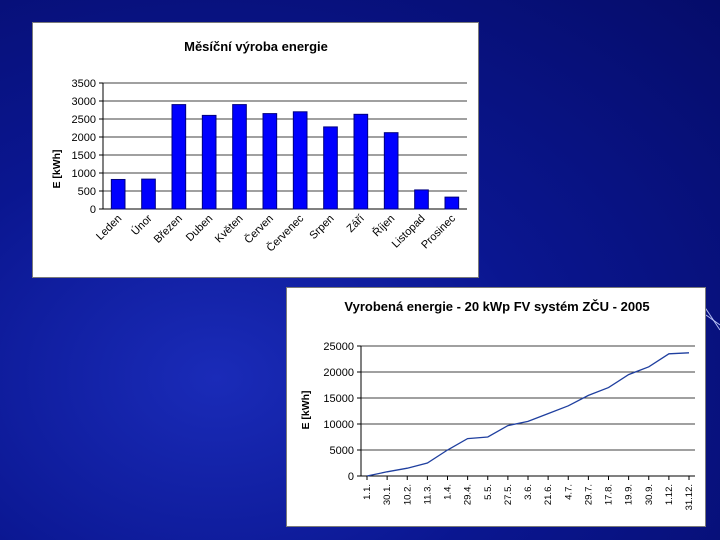 The width and height of the screenshot is (720, 540). What do you see at coordinates (609, 494) in the screenshot?
I see `x-tick-label: 17.8.` at bounding box center [609, 494].